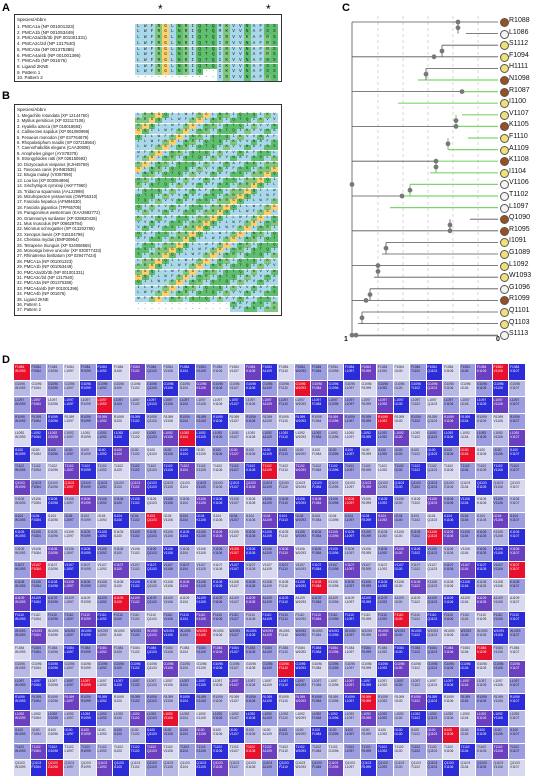  What do you see at coordinates (254, 223) in the screenshot?
I see `residue-cell: G` at bounding box center [254, 223].